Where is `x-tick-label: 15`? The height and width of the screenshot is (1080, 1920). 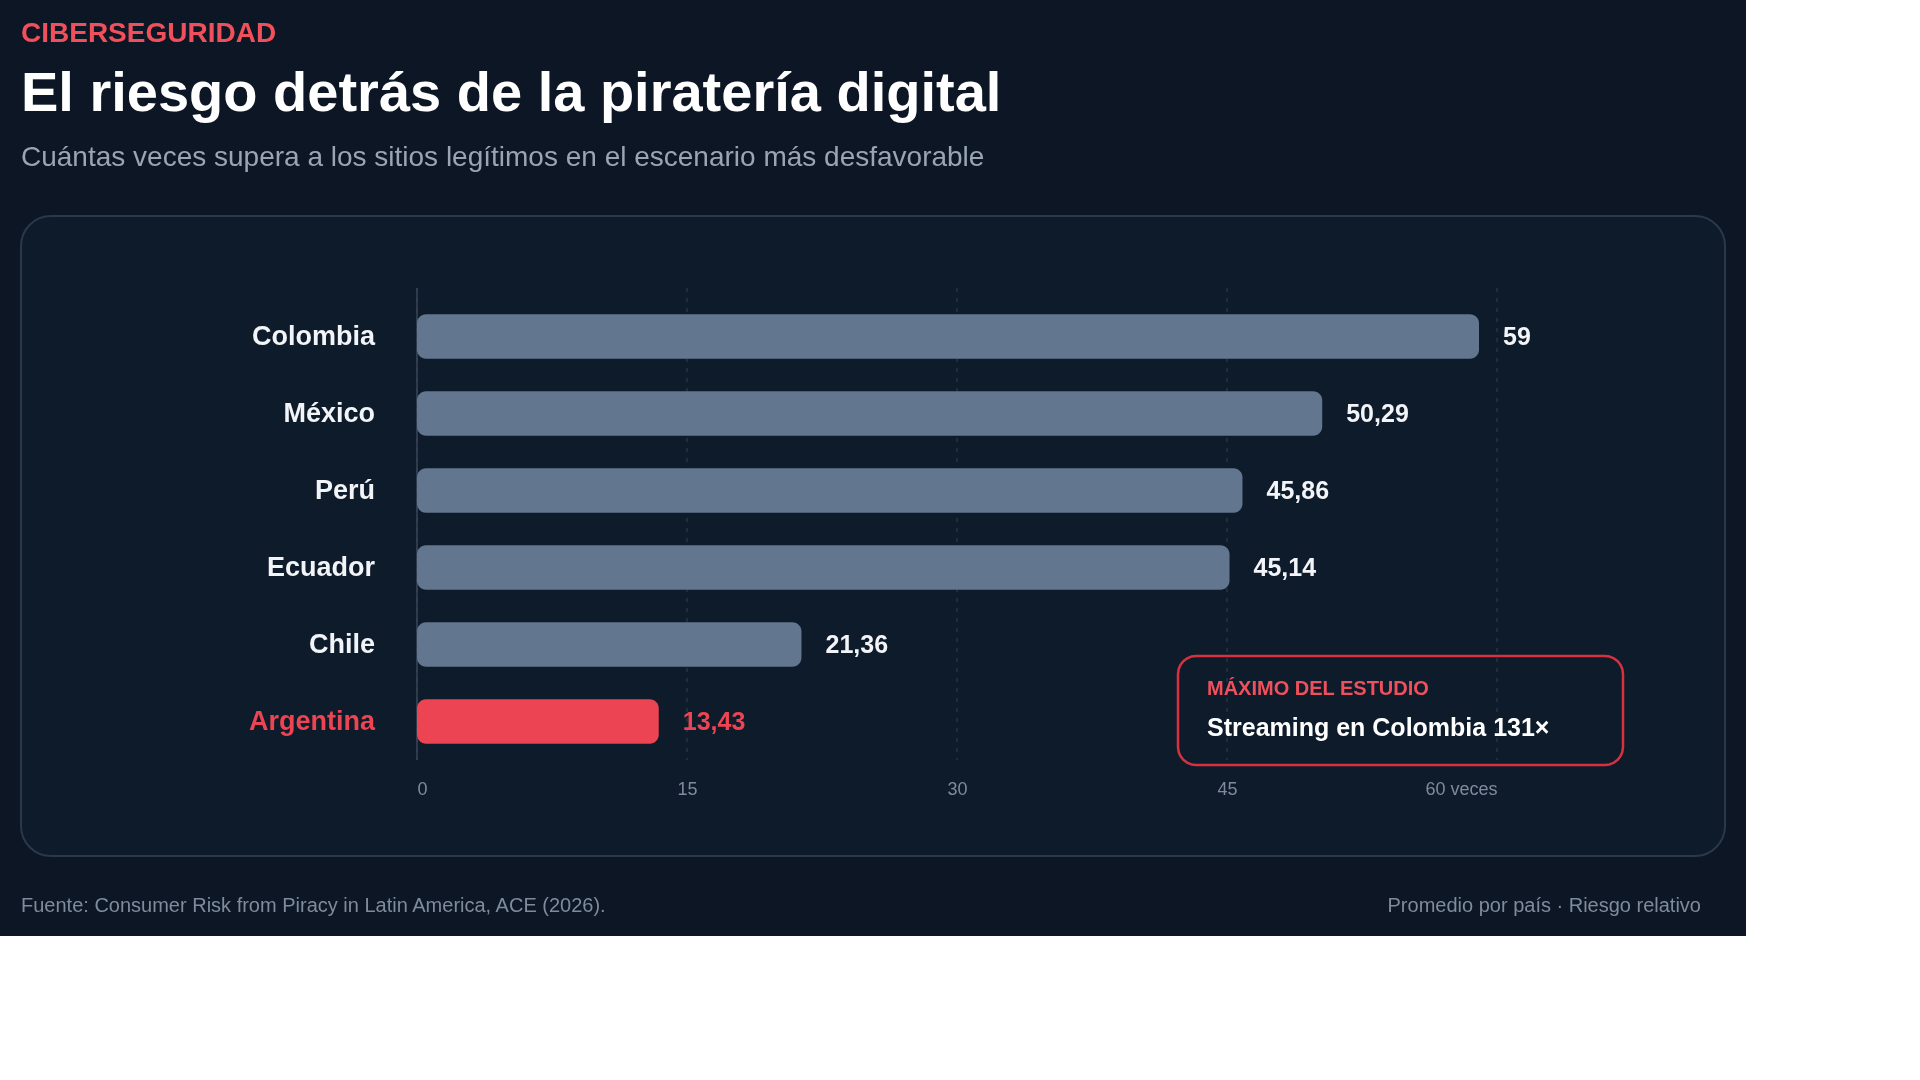 x-tick-label: 15 is located at coordinates (687, 788).